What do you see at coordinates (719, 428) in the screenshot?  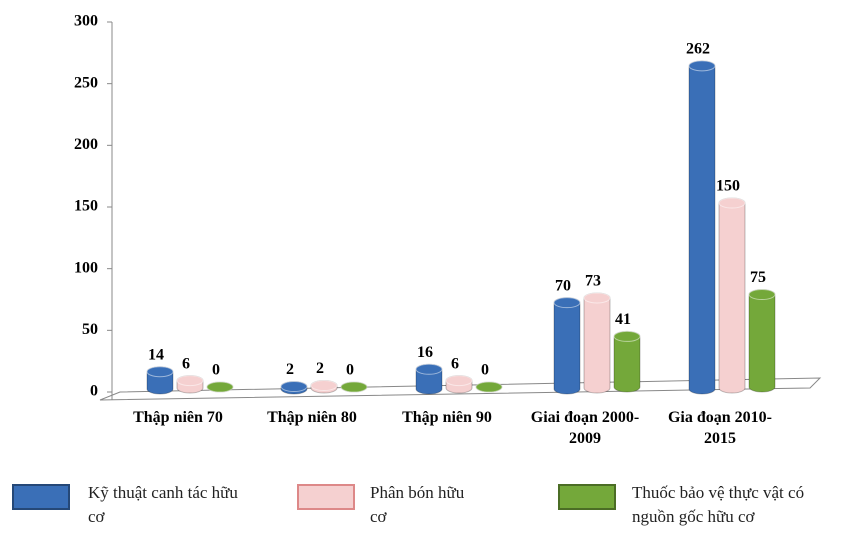 I see `x-tick-label: Gia đoạn 2010-2015` at bounding box center [719, 428].